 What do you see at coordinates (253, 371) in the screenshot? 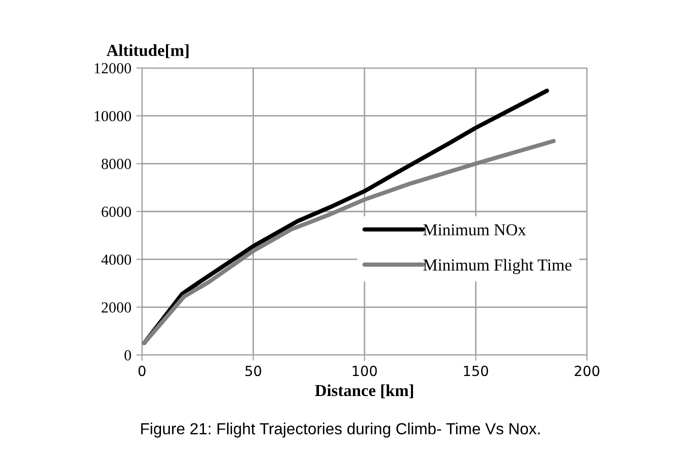
I see `x-tick-label: 50` at bounding box center [253, 371].